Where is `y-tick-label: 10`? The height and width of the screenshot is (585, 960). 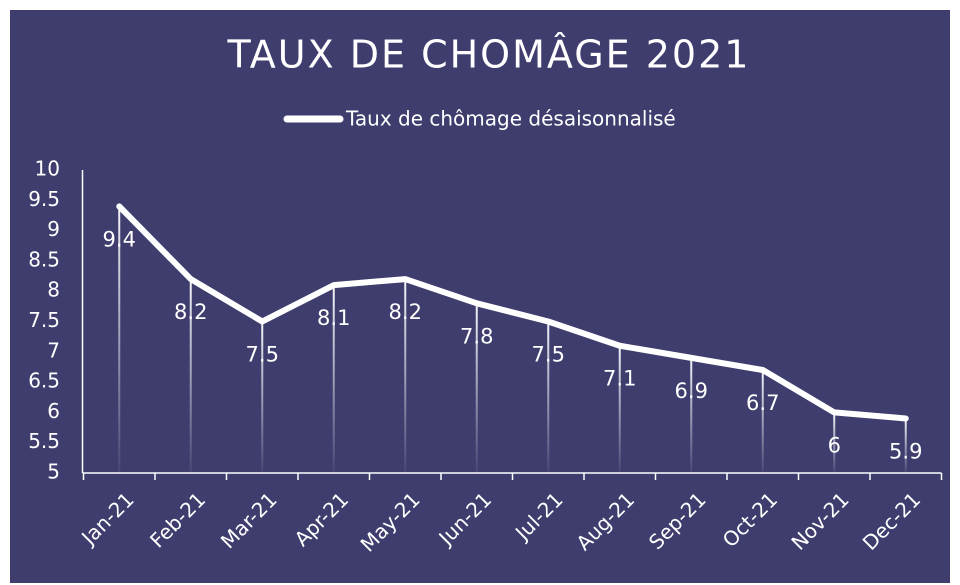 y-tick-label: 10 is located at coordinates (47, 169).